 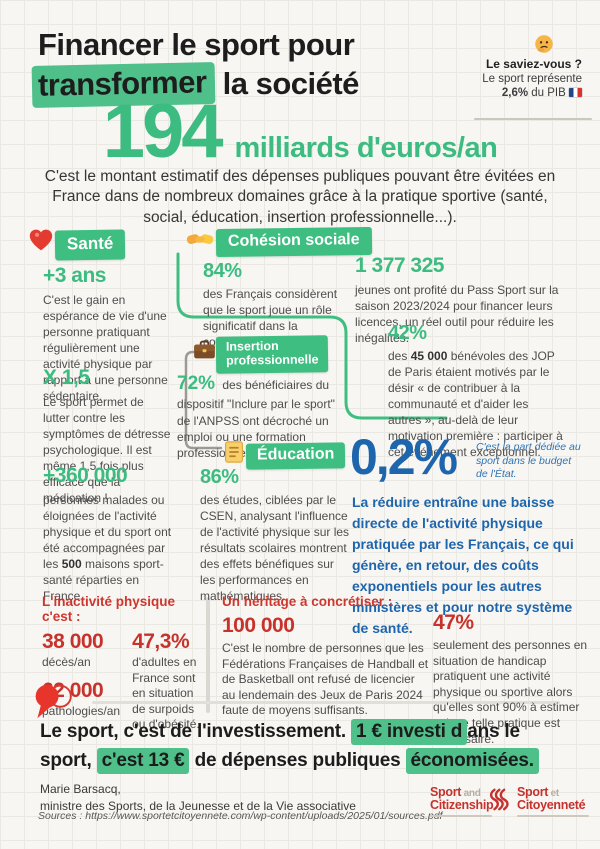 What do you see at coordinates (287, 83) in the screenshot?
I see `title-line2-rest: la société` at bounding box center [287, 83].